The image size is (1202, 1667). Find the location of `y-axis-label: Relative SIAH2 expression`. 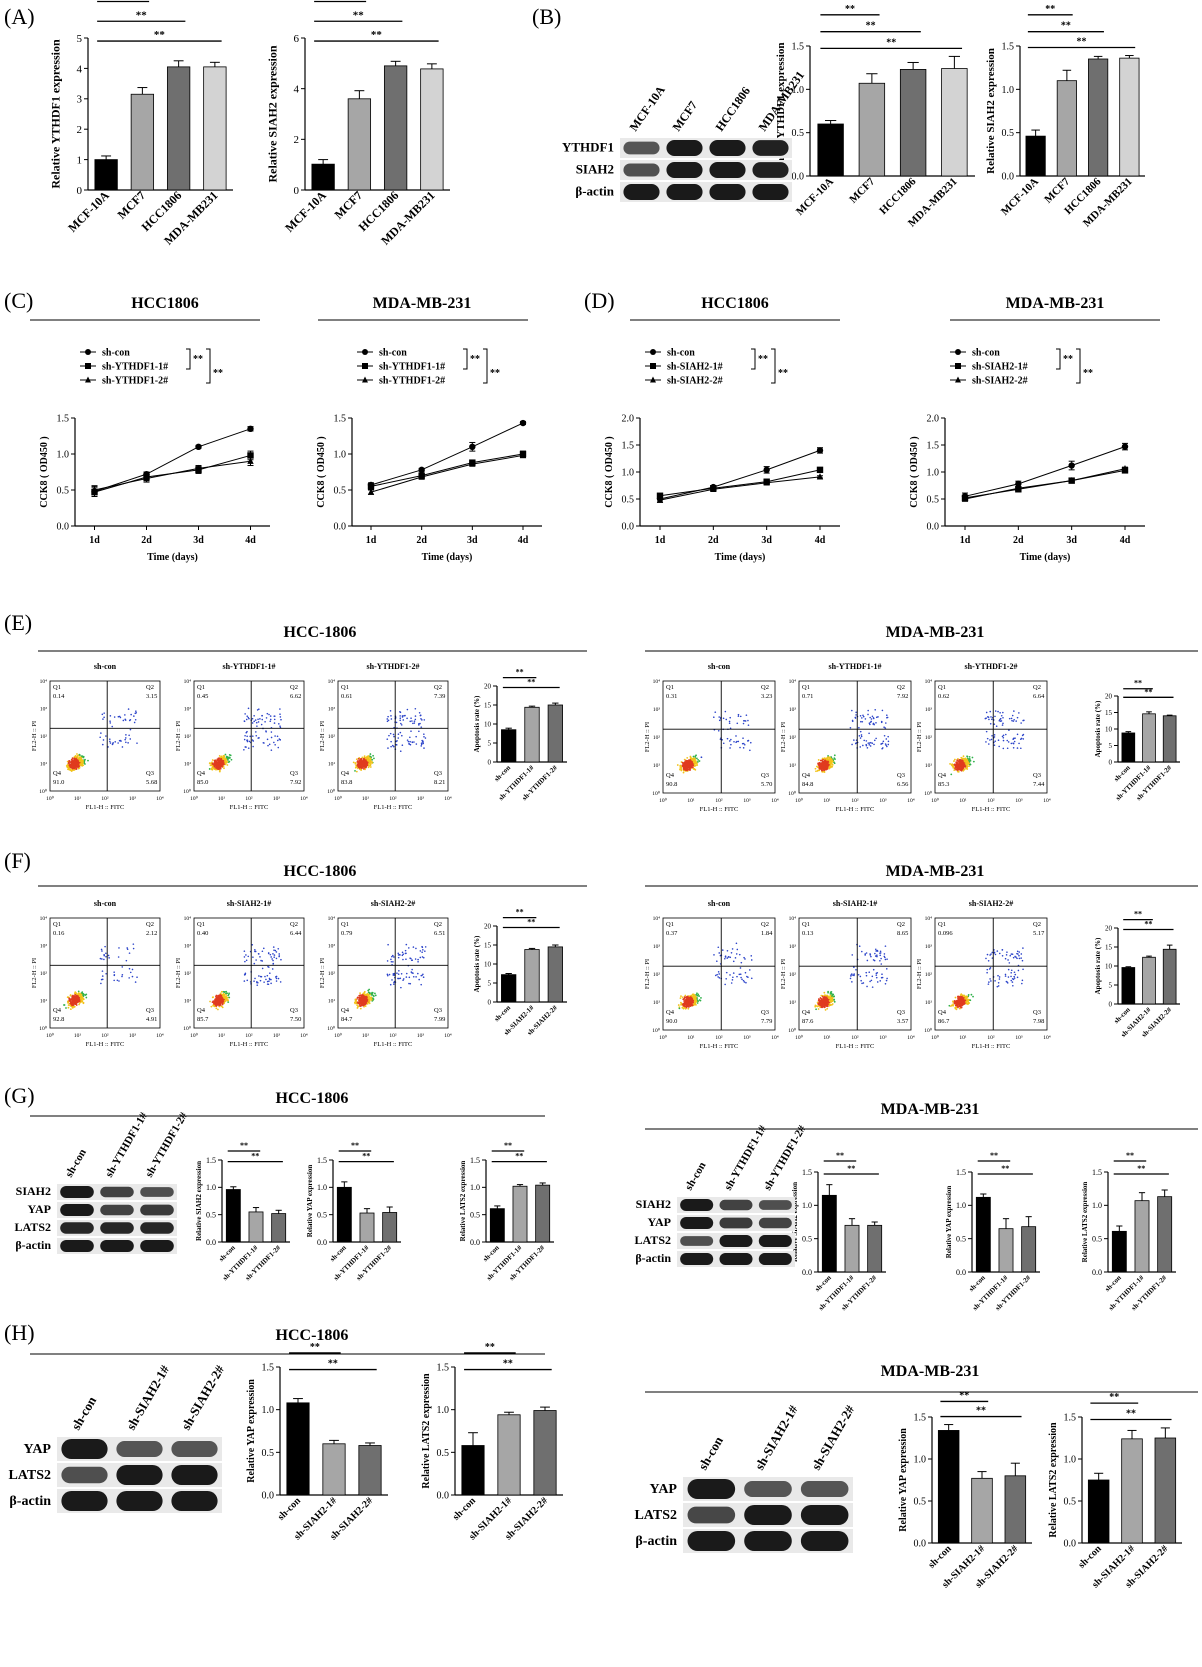

y-axis-label: Relative SIAH2 expression is located at coordinates (199, 1201).